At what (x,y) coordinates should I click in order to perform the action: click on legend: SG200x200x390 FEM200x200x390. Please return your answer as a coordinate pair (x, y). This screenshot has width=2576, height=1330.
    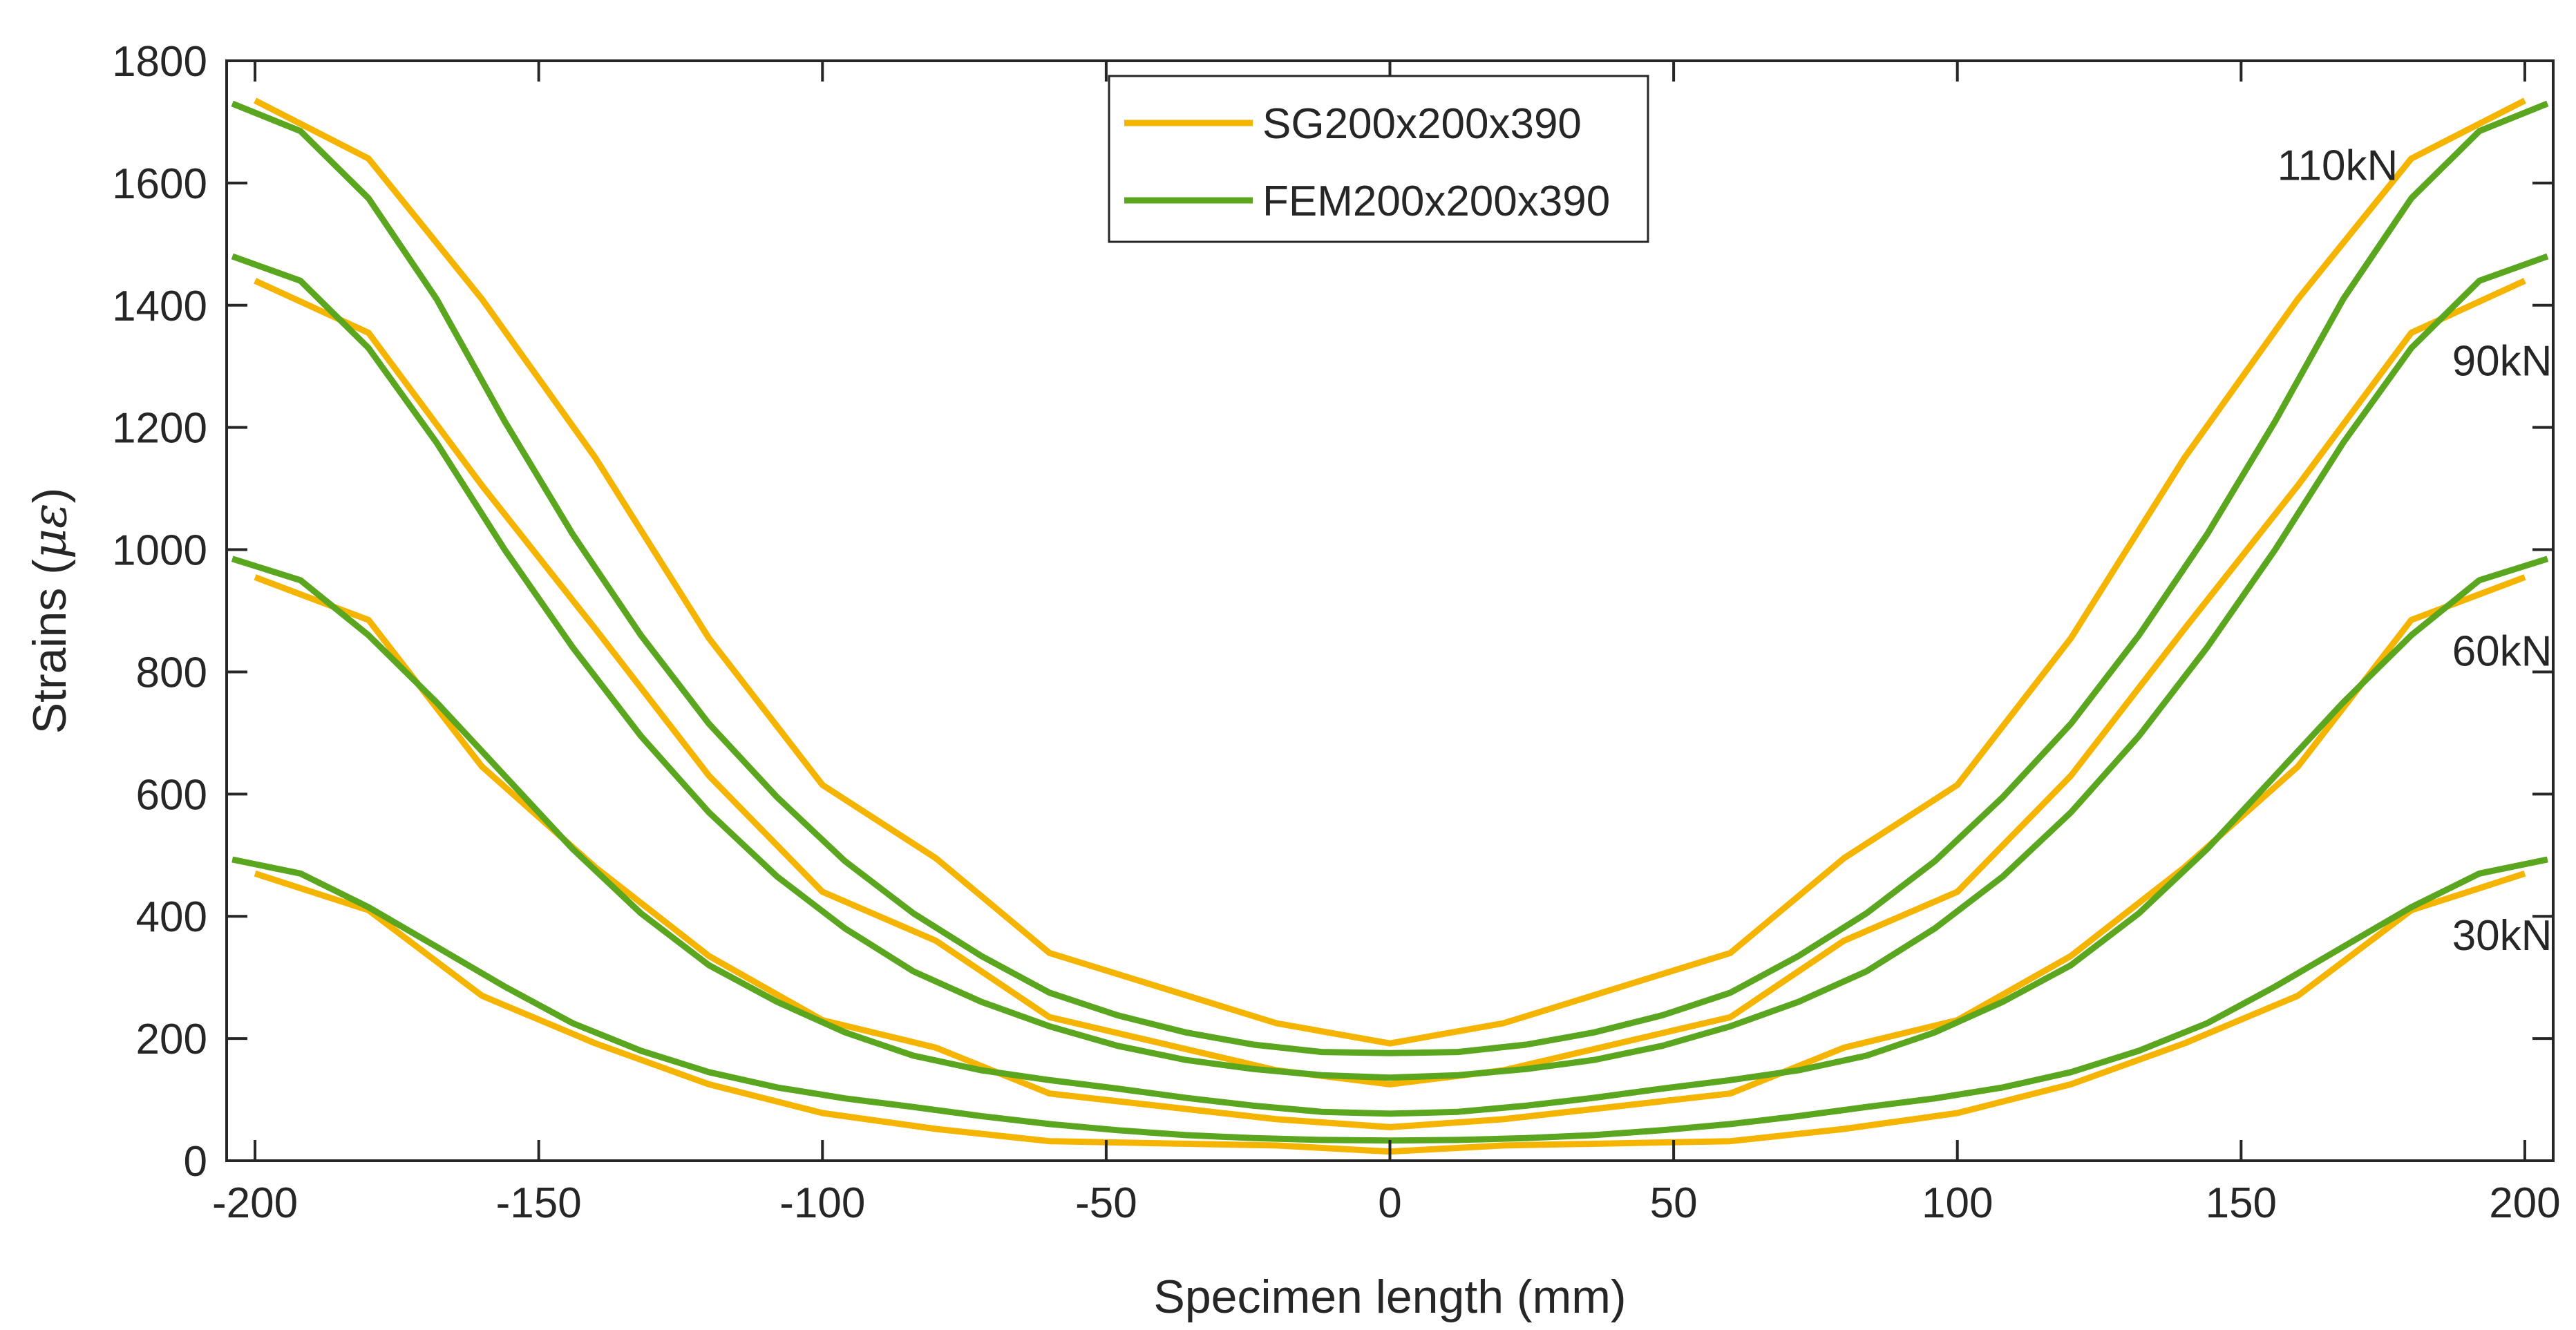
    Looking at the image, I should click on (1378, 159).